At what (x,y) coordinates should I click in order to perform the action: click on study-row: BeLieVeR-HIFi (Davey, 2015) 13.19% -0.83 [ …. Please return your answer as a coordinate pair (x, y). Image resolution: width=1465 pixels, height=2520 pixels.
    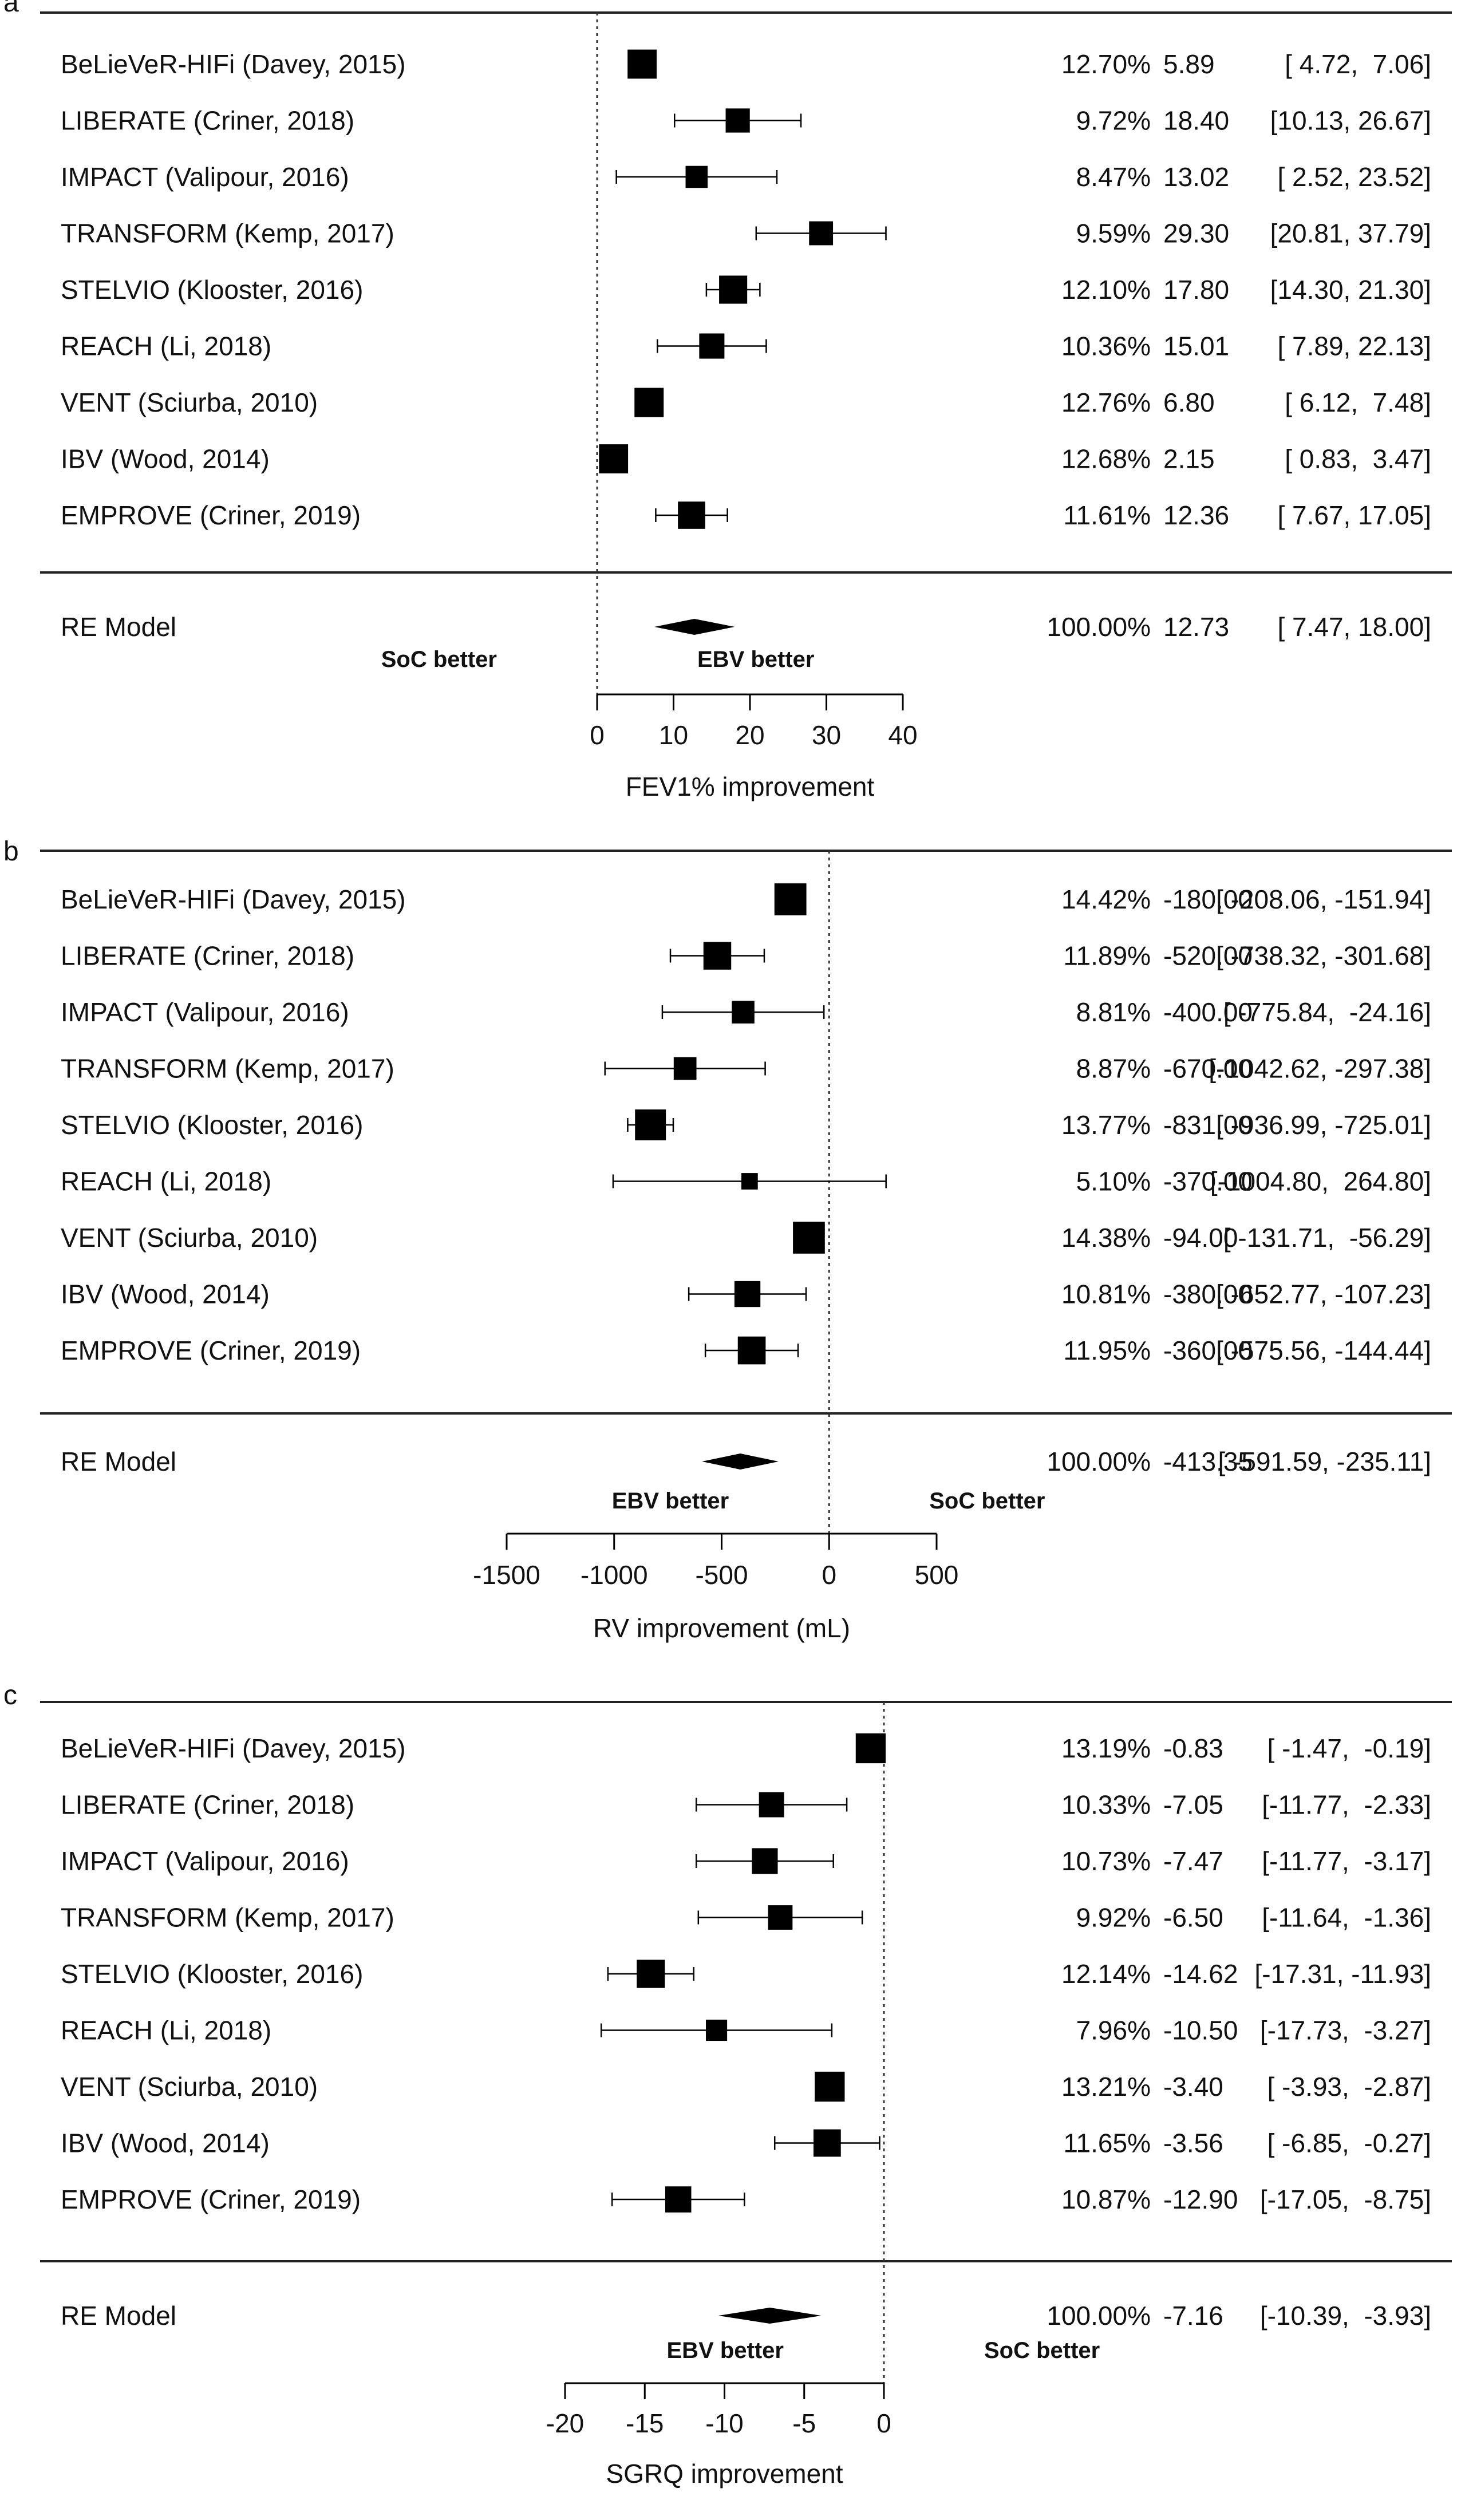
    Looking at the image, I should click on (746, 1748).